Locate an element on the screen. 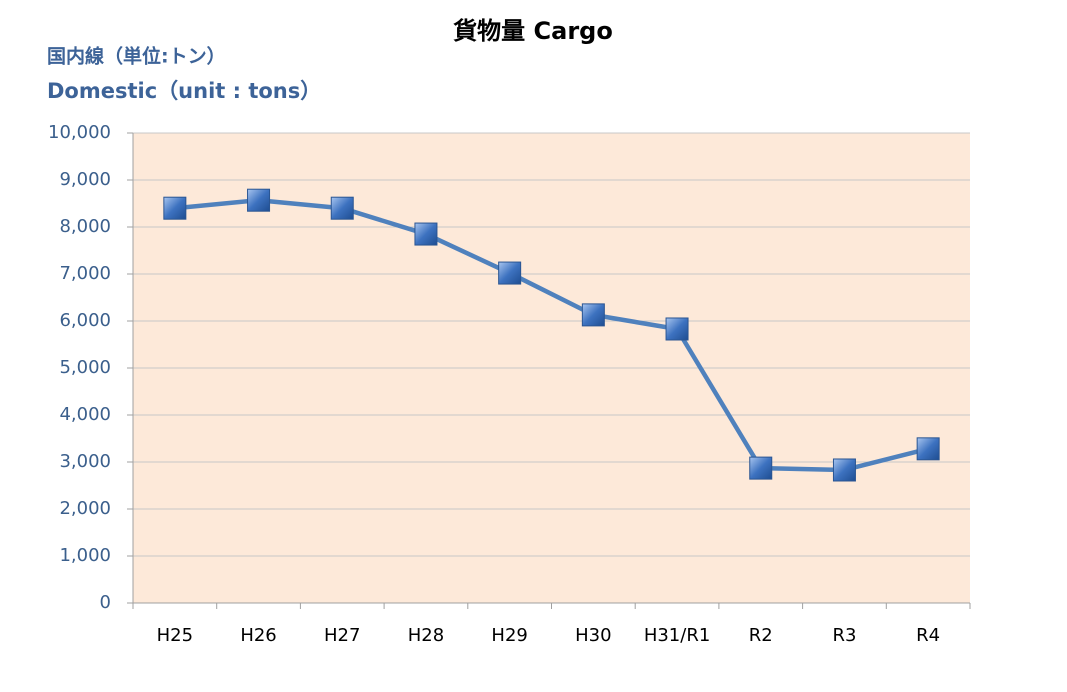  x-tick-label: H29 is located at coordinates (509, 635).